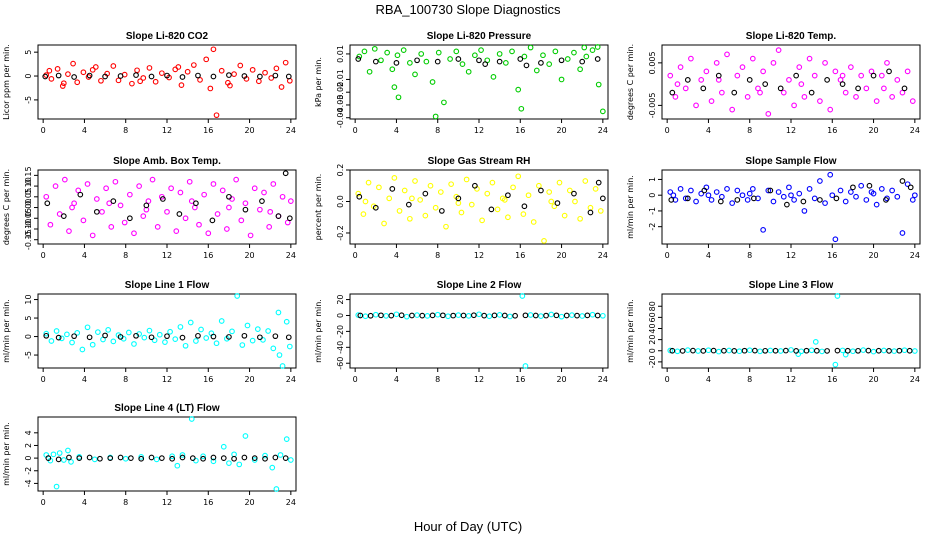  What do you see at coordinates (6, 207) in the screenshot?
I see `y-axis-label: degrees C per min.` at bounding box center [6, 207].